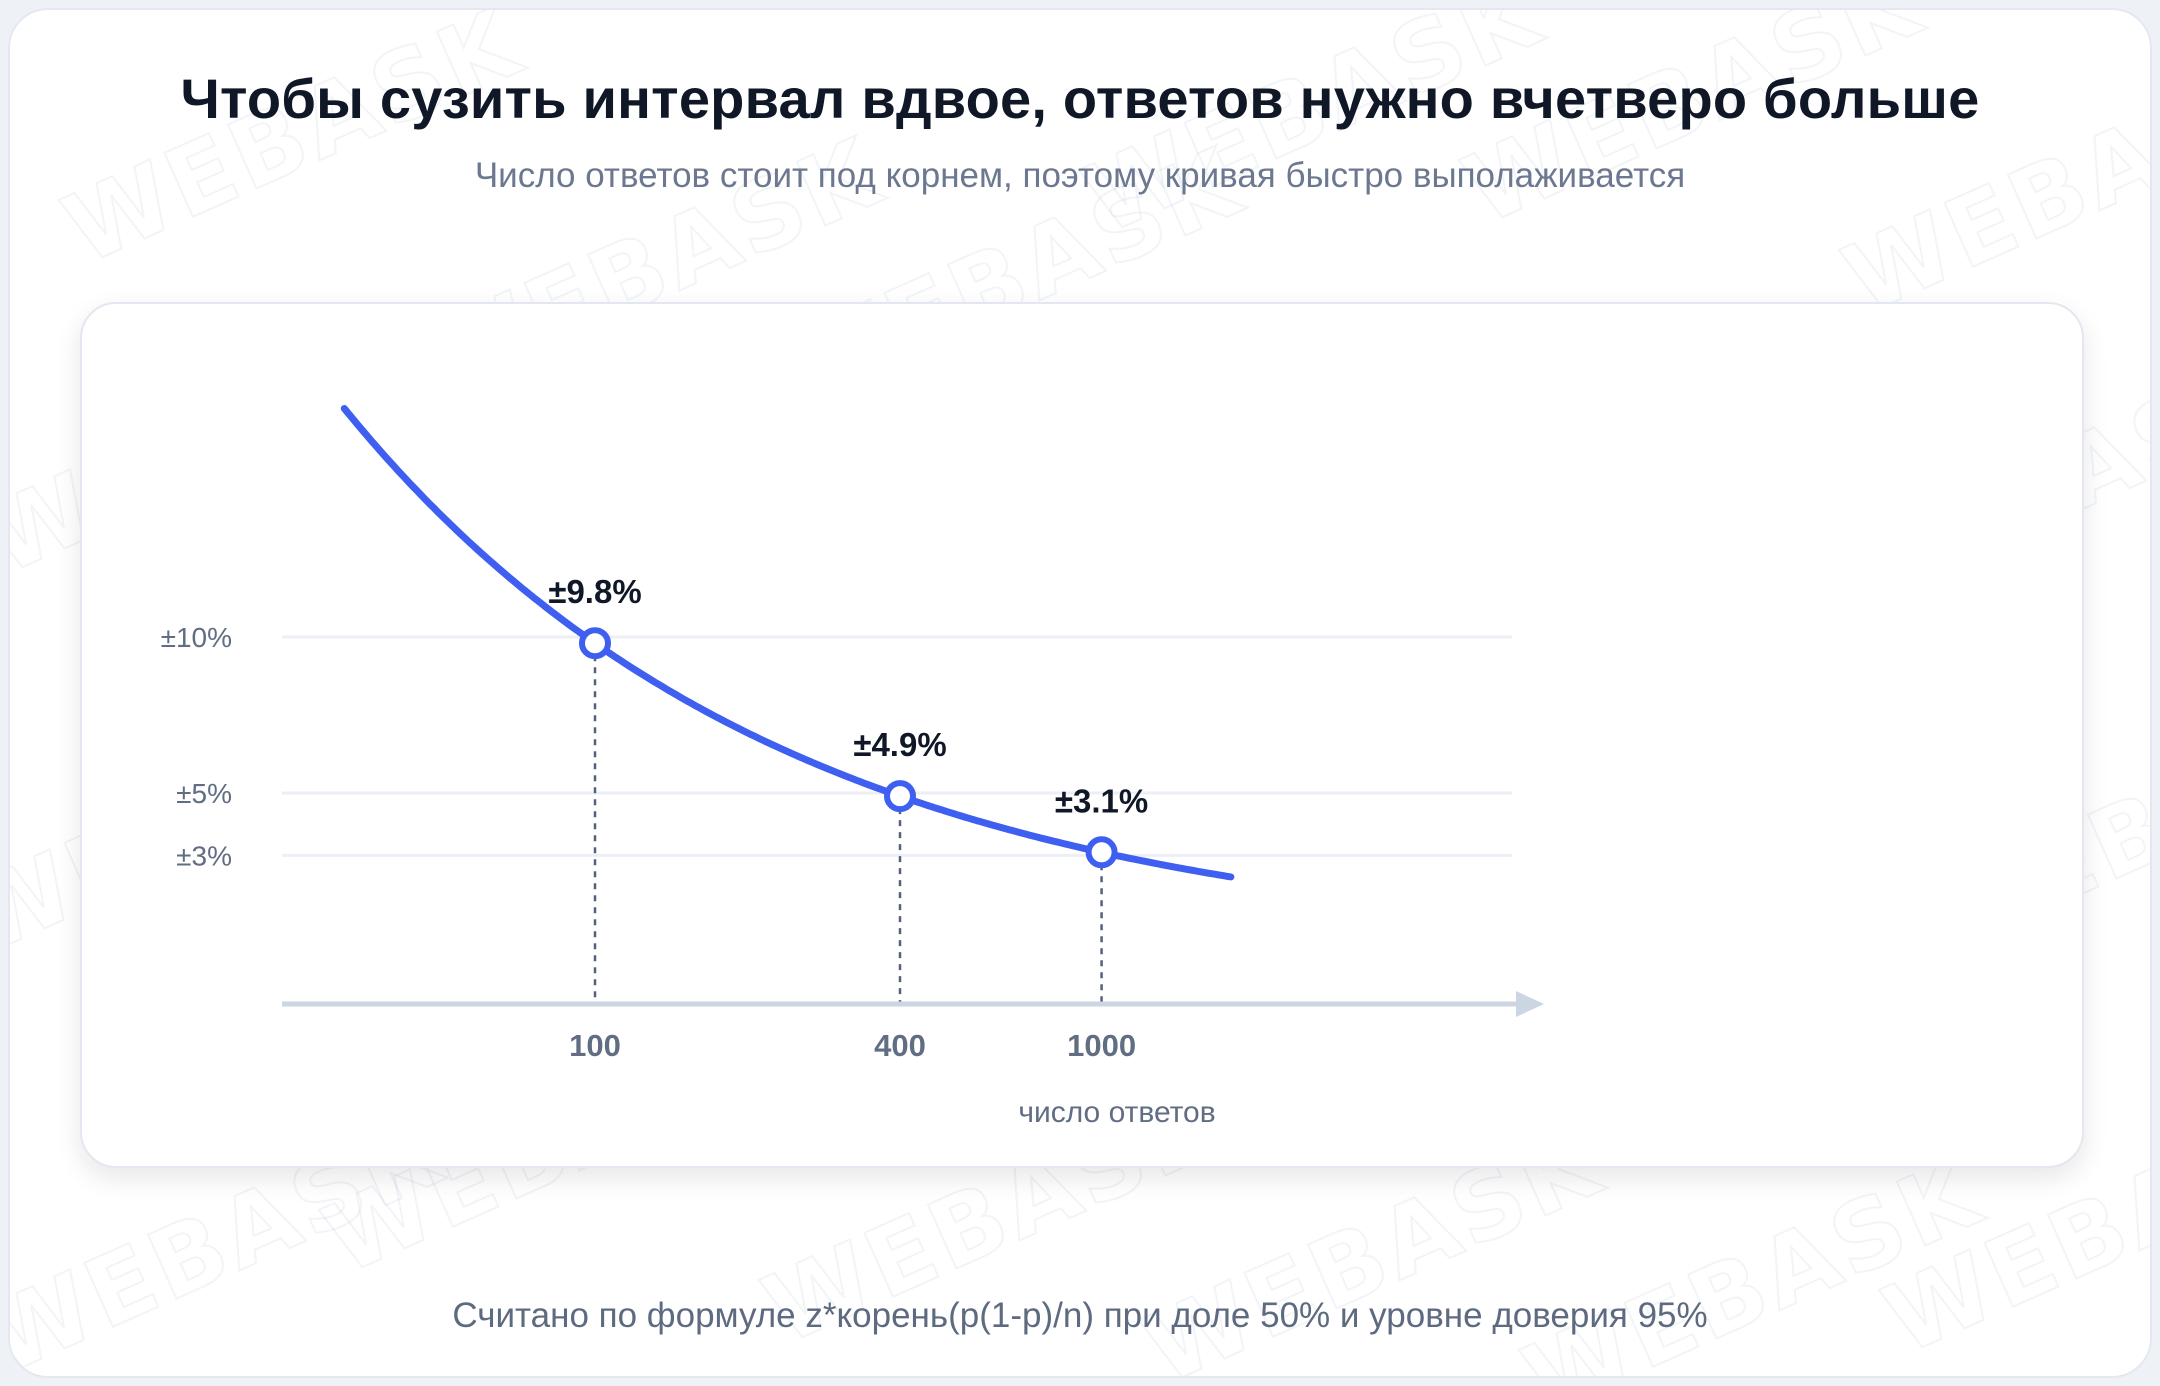 The image size is (2160, 1386). What do you see at coordinates (196, 637) in the screenshot?
I see `y-tick-label: ±10%` at bounding box center [196, 637].